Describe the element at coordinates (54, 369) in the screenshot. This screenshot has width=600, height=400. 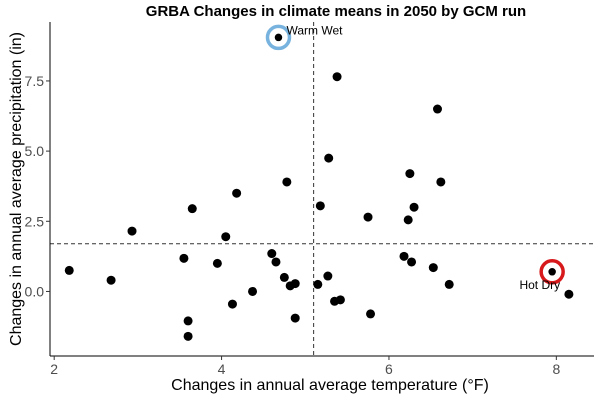
I see `x-tick-label: 2` at that location.